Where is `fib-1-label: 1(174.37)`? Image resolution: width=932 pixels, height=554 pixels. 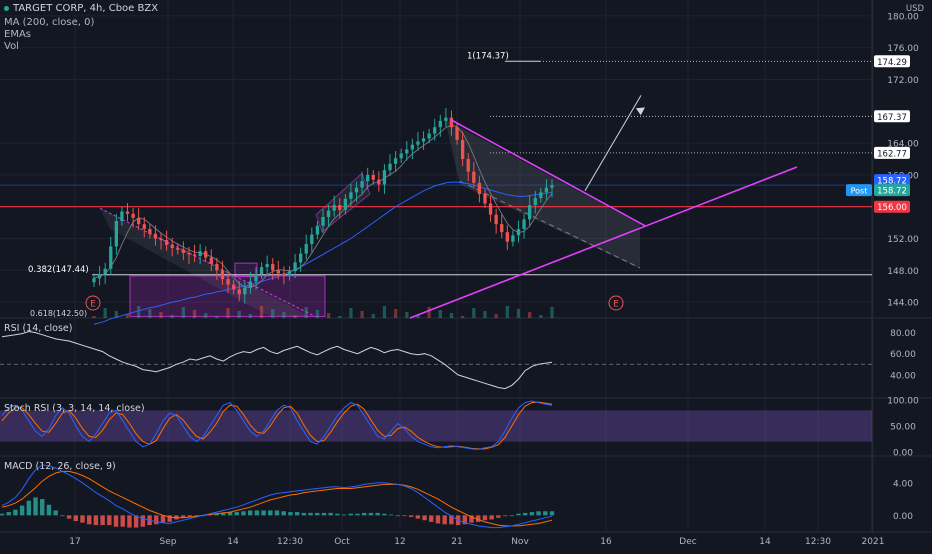
fib-1-label: 1(174.37) is located at coordinates (488, 56).